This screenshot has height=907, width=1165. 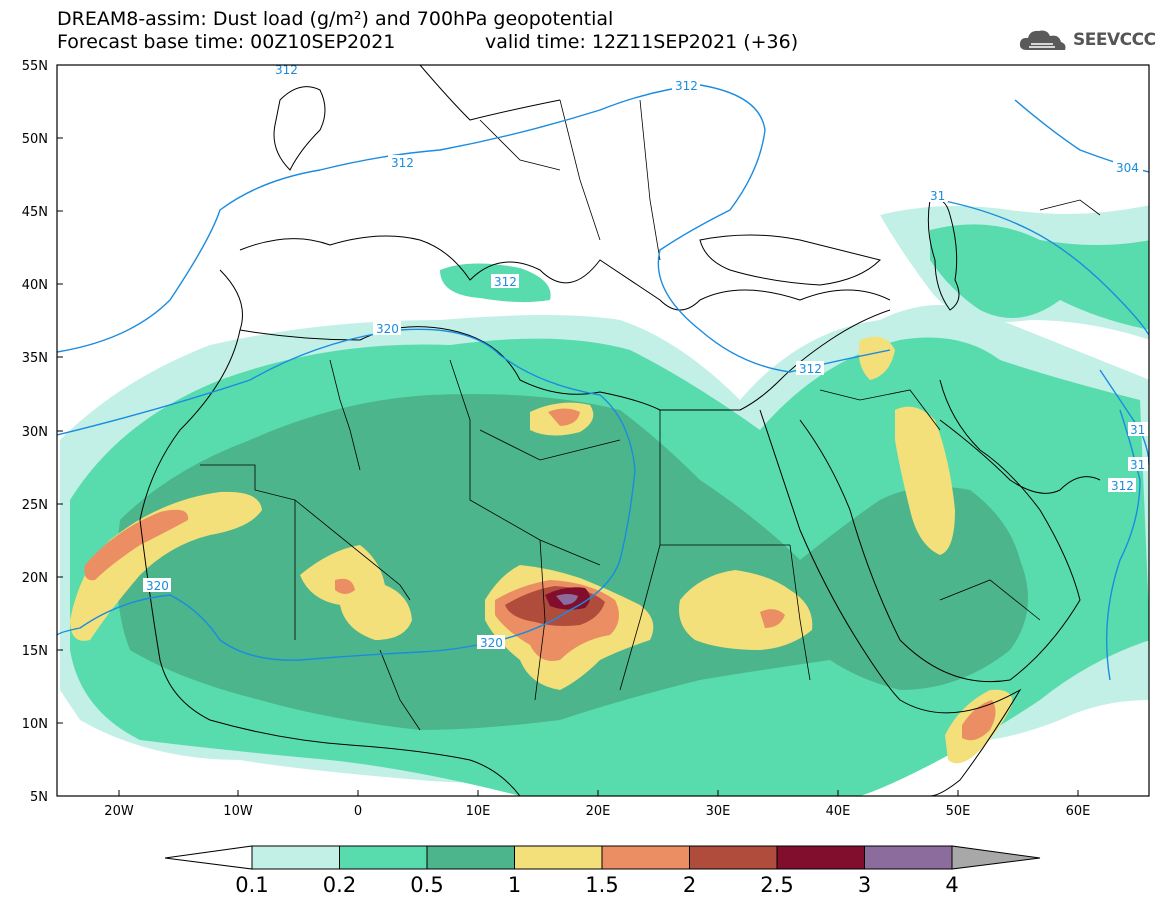 I want to click on lat-label: 15N, so click(x=35, y=651).